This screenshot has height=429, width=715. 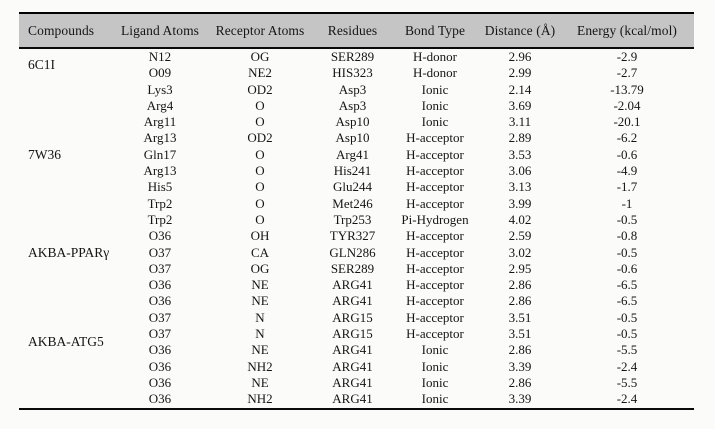 I want to click on cell-energy: -5.5, so click(x=627, y=382).